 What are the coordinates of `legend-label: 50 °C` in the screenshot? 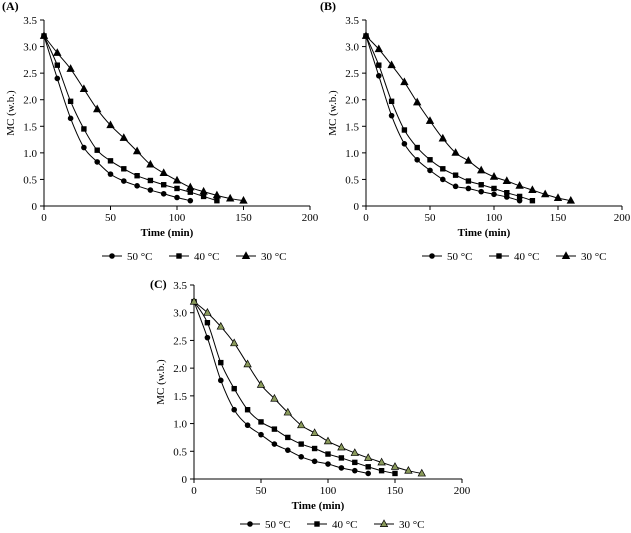 It's located at (140, 257).